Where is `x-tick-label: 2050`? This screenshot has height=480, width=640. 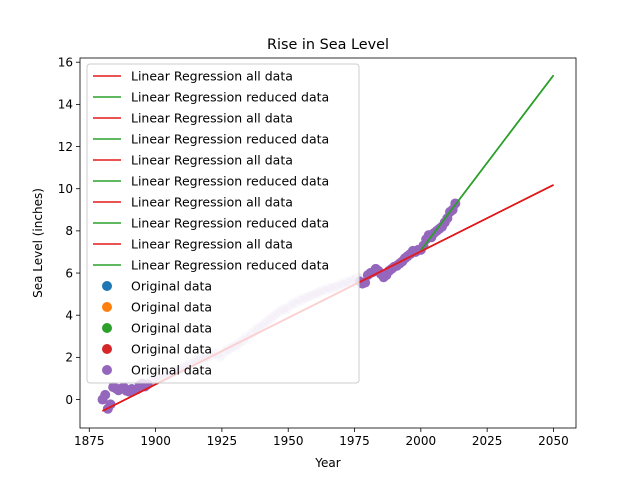
x-tick-label: 2050 is located at coordinates (553, 441).